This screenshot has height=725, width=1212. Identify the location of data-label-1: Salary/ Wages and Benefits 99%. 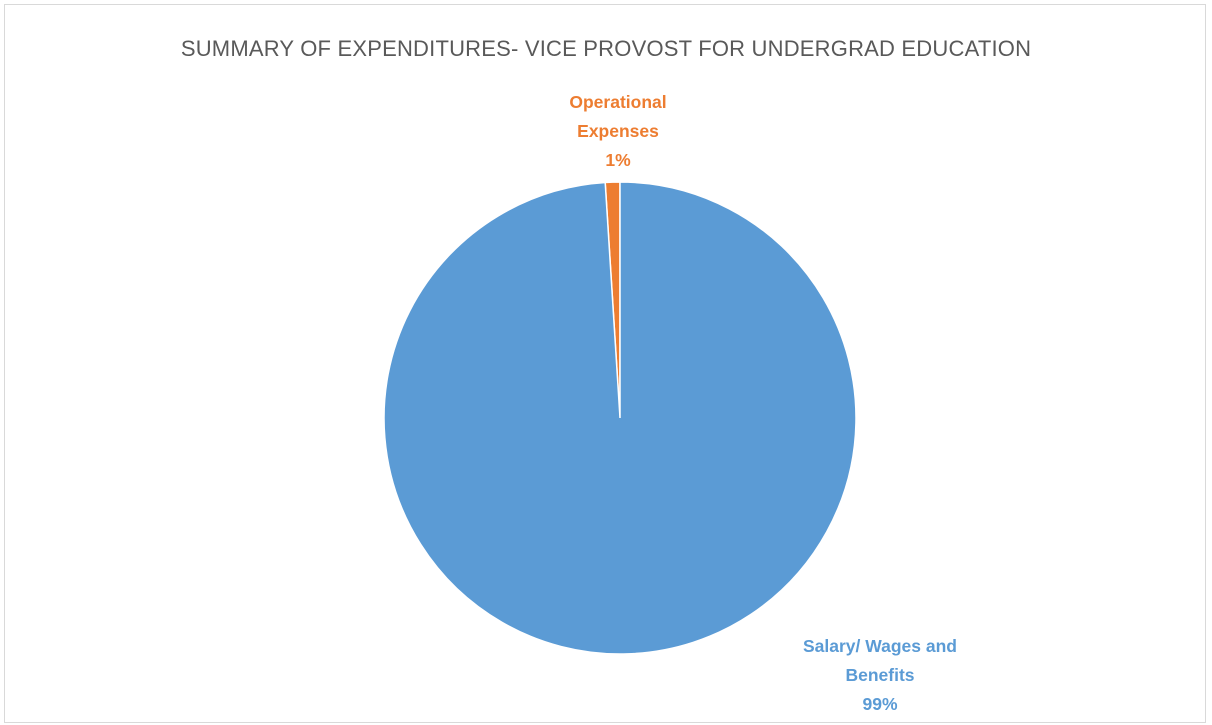
(880, 675).